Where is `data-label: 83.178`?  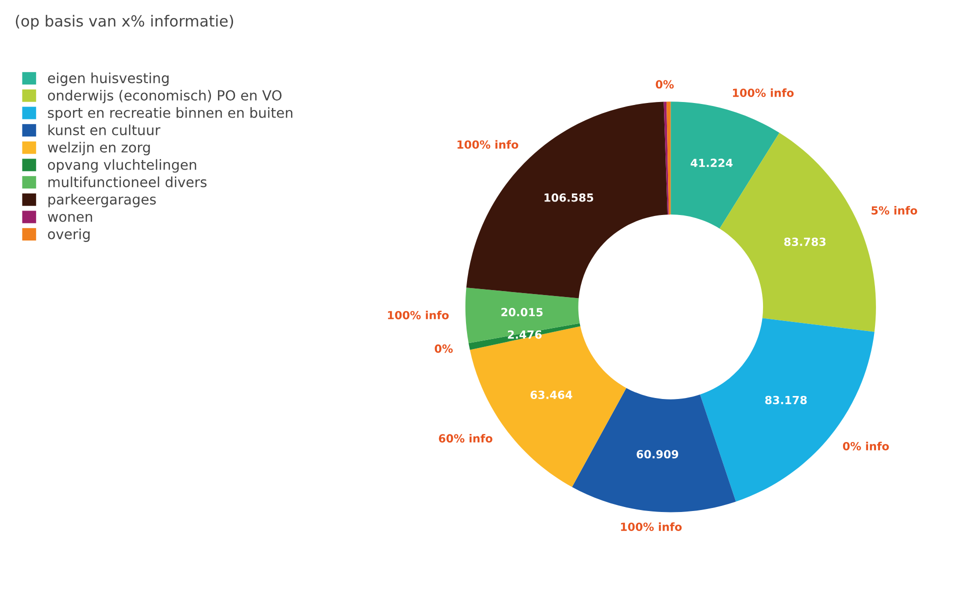
data-label: 83.178 is located at coordinates (786, 400).